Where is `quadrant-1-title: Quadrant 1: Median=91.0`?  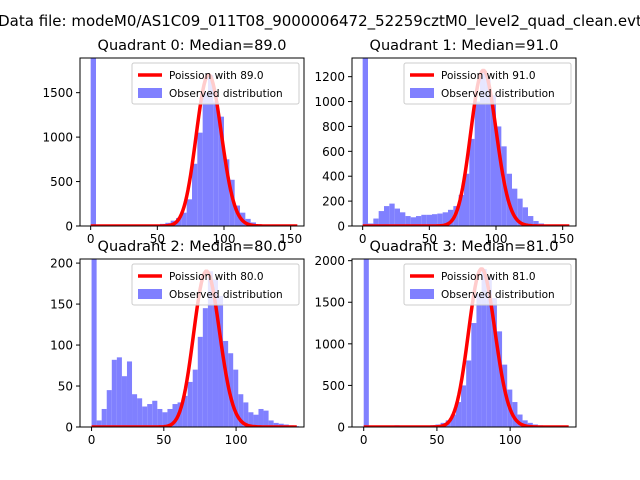 quadrant-1-title: Quadrant 1: Median=91.0 is located at coordinates (464, 46).